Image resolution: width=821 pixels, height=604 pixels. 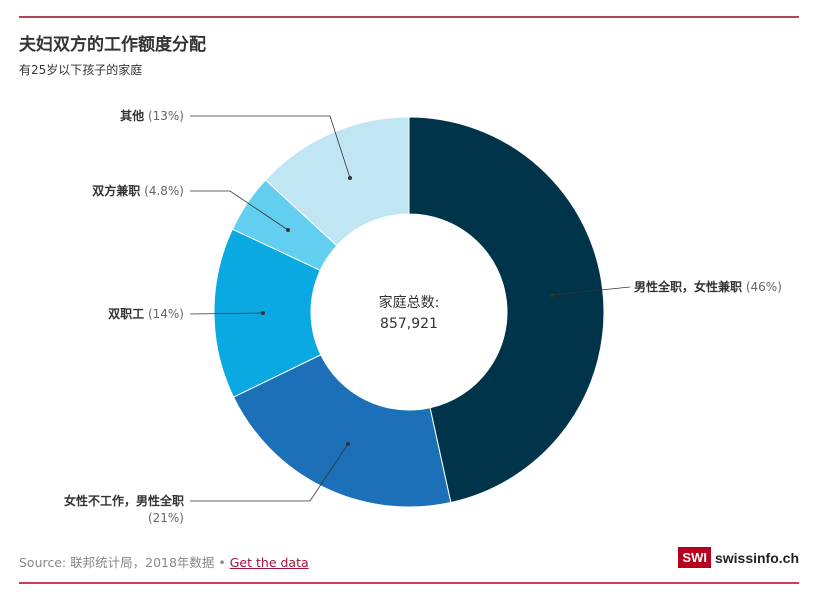 I want to click on top-rule, so click(x=409, y=17).